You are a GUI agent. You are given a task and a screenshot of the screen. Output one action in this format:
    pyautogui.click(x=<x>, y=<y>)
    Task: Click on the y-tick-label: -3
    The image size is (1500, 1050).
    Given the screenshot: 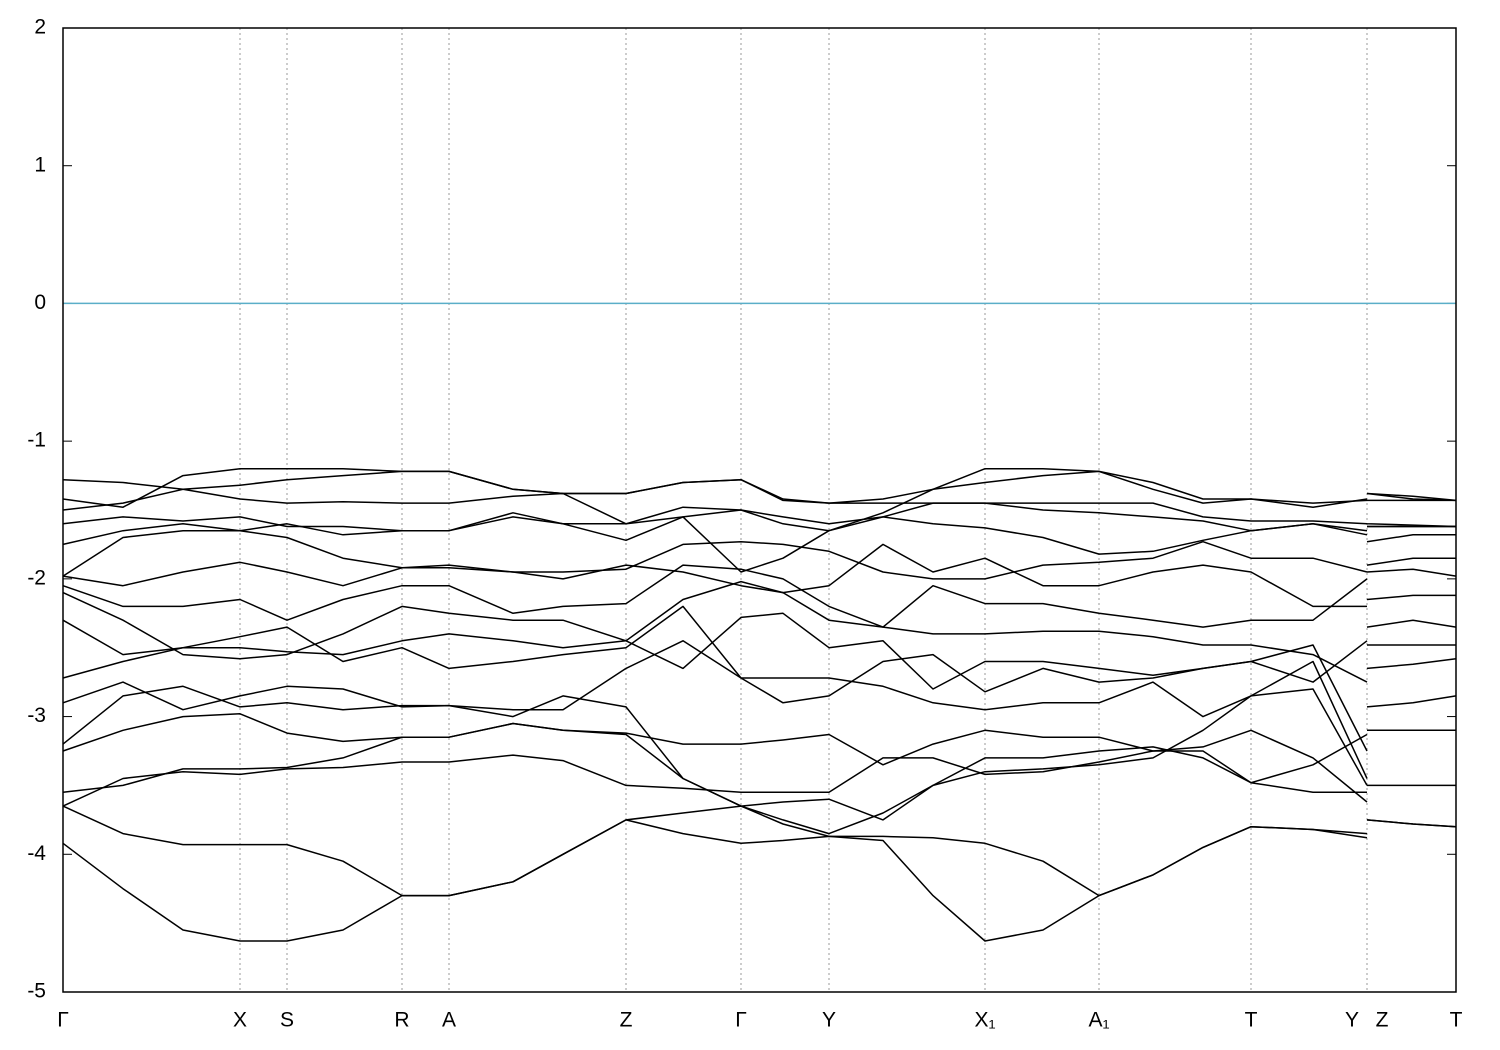 What is the action you would take?
    pyautogui.click(x=36, y=715)
    